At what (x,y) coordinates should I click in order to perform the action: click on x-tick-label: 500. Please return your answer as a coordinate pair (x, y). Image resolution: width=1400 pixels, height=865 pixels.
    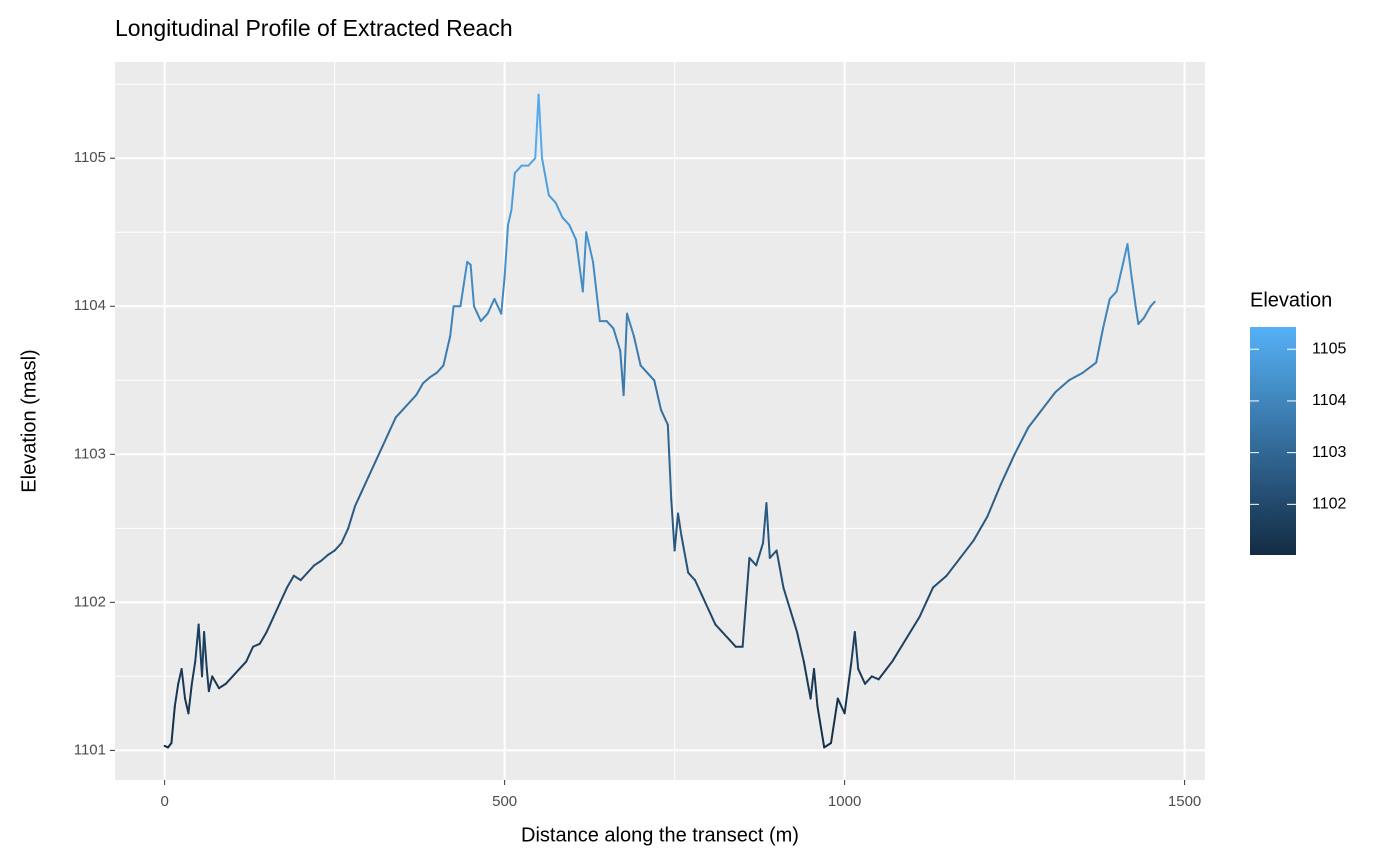
    Looking at the image, I should click on (504, 801).